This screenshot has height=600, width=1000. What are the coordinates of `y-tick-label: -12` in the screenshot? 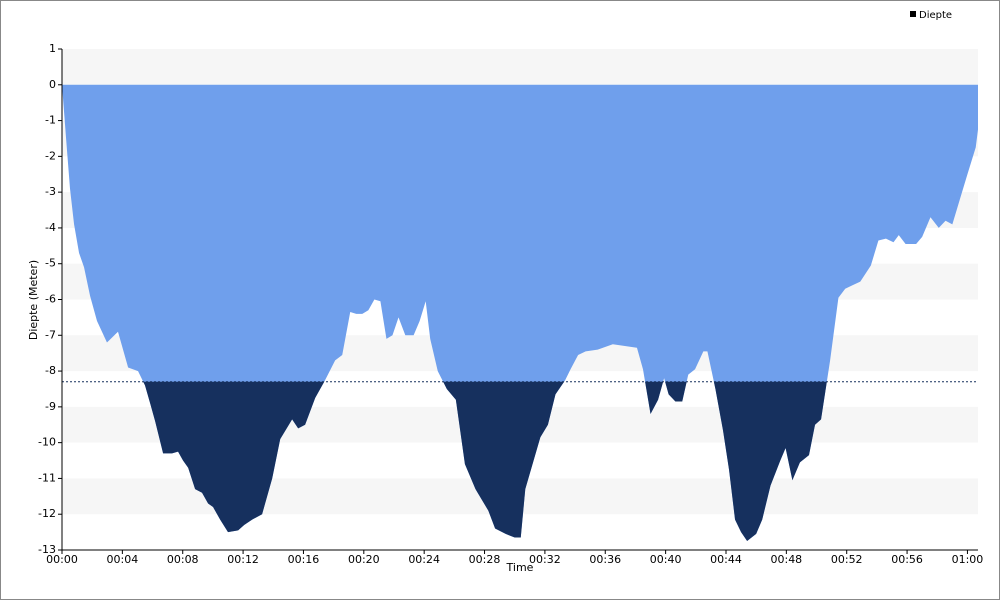 It's located at (47, 513).